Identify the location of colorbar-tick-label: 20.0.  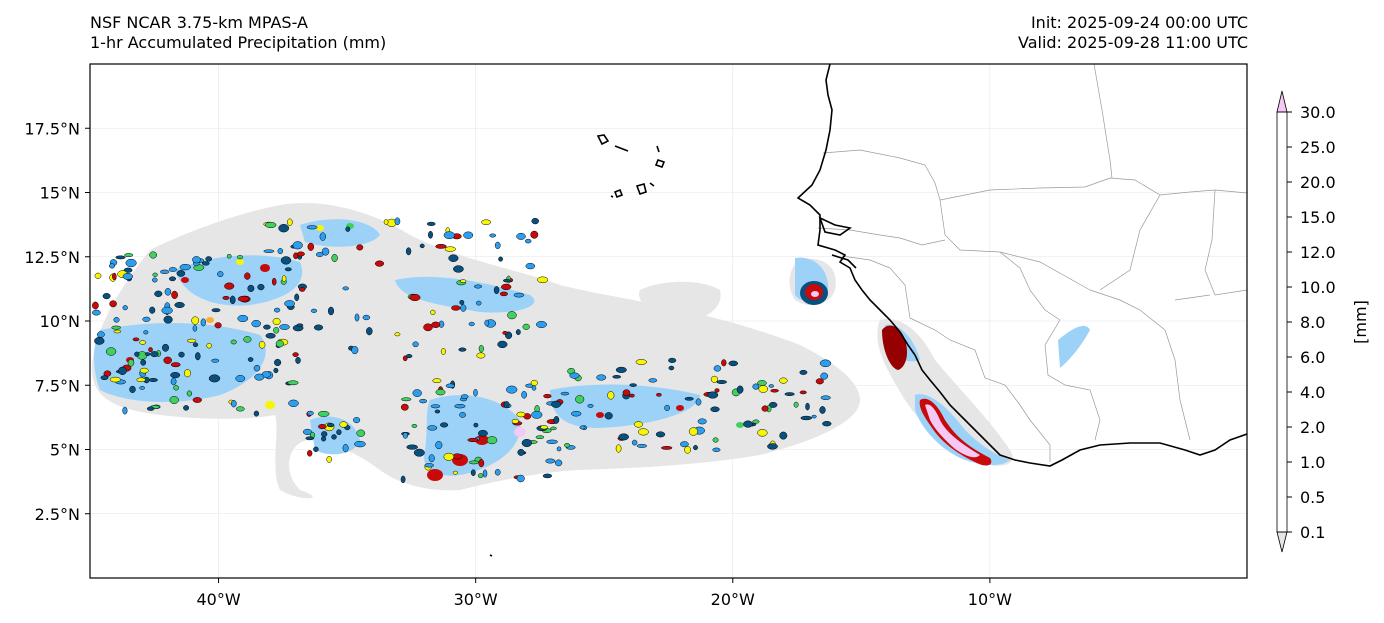
(1318, 182).